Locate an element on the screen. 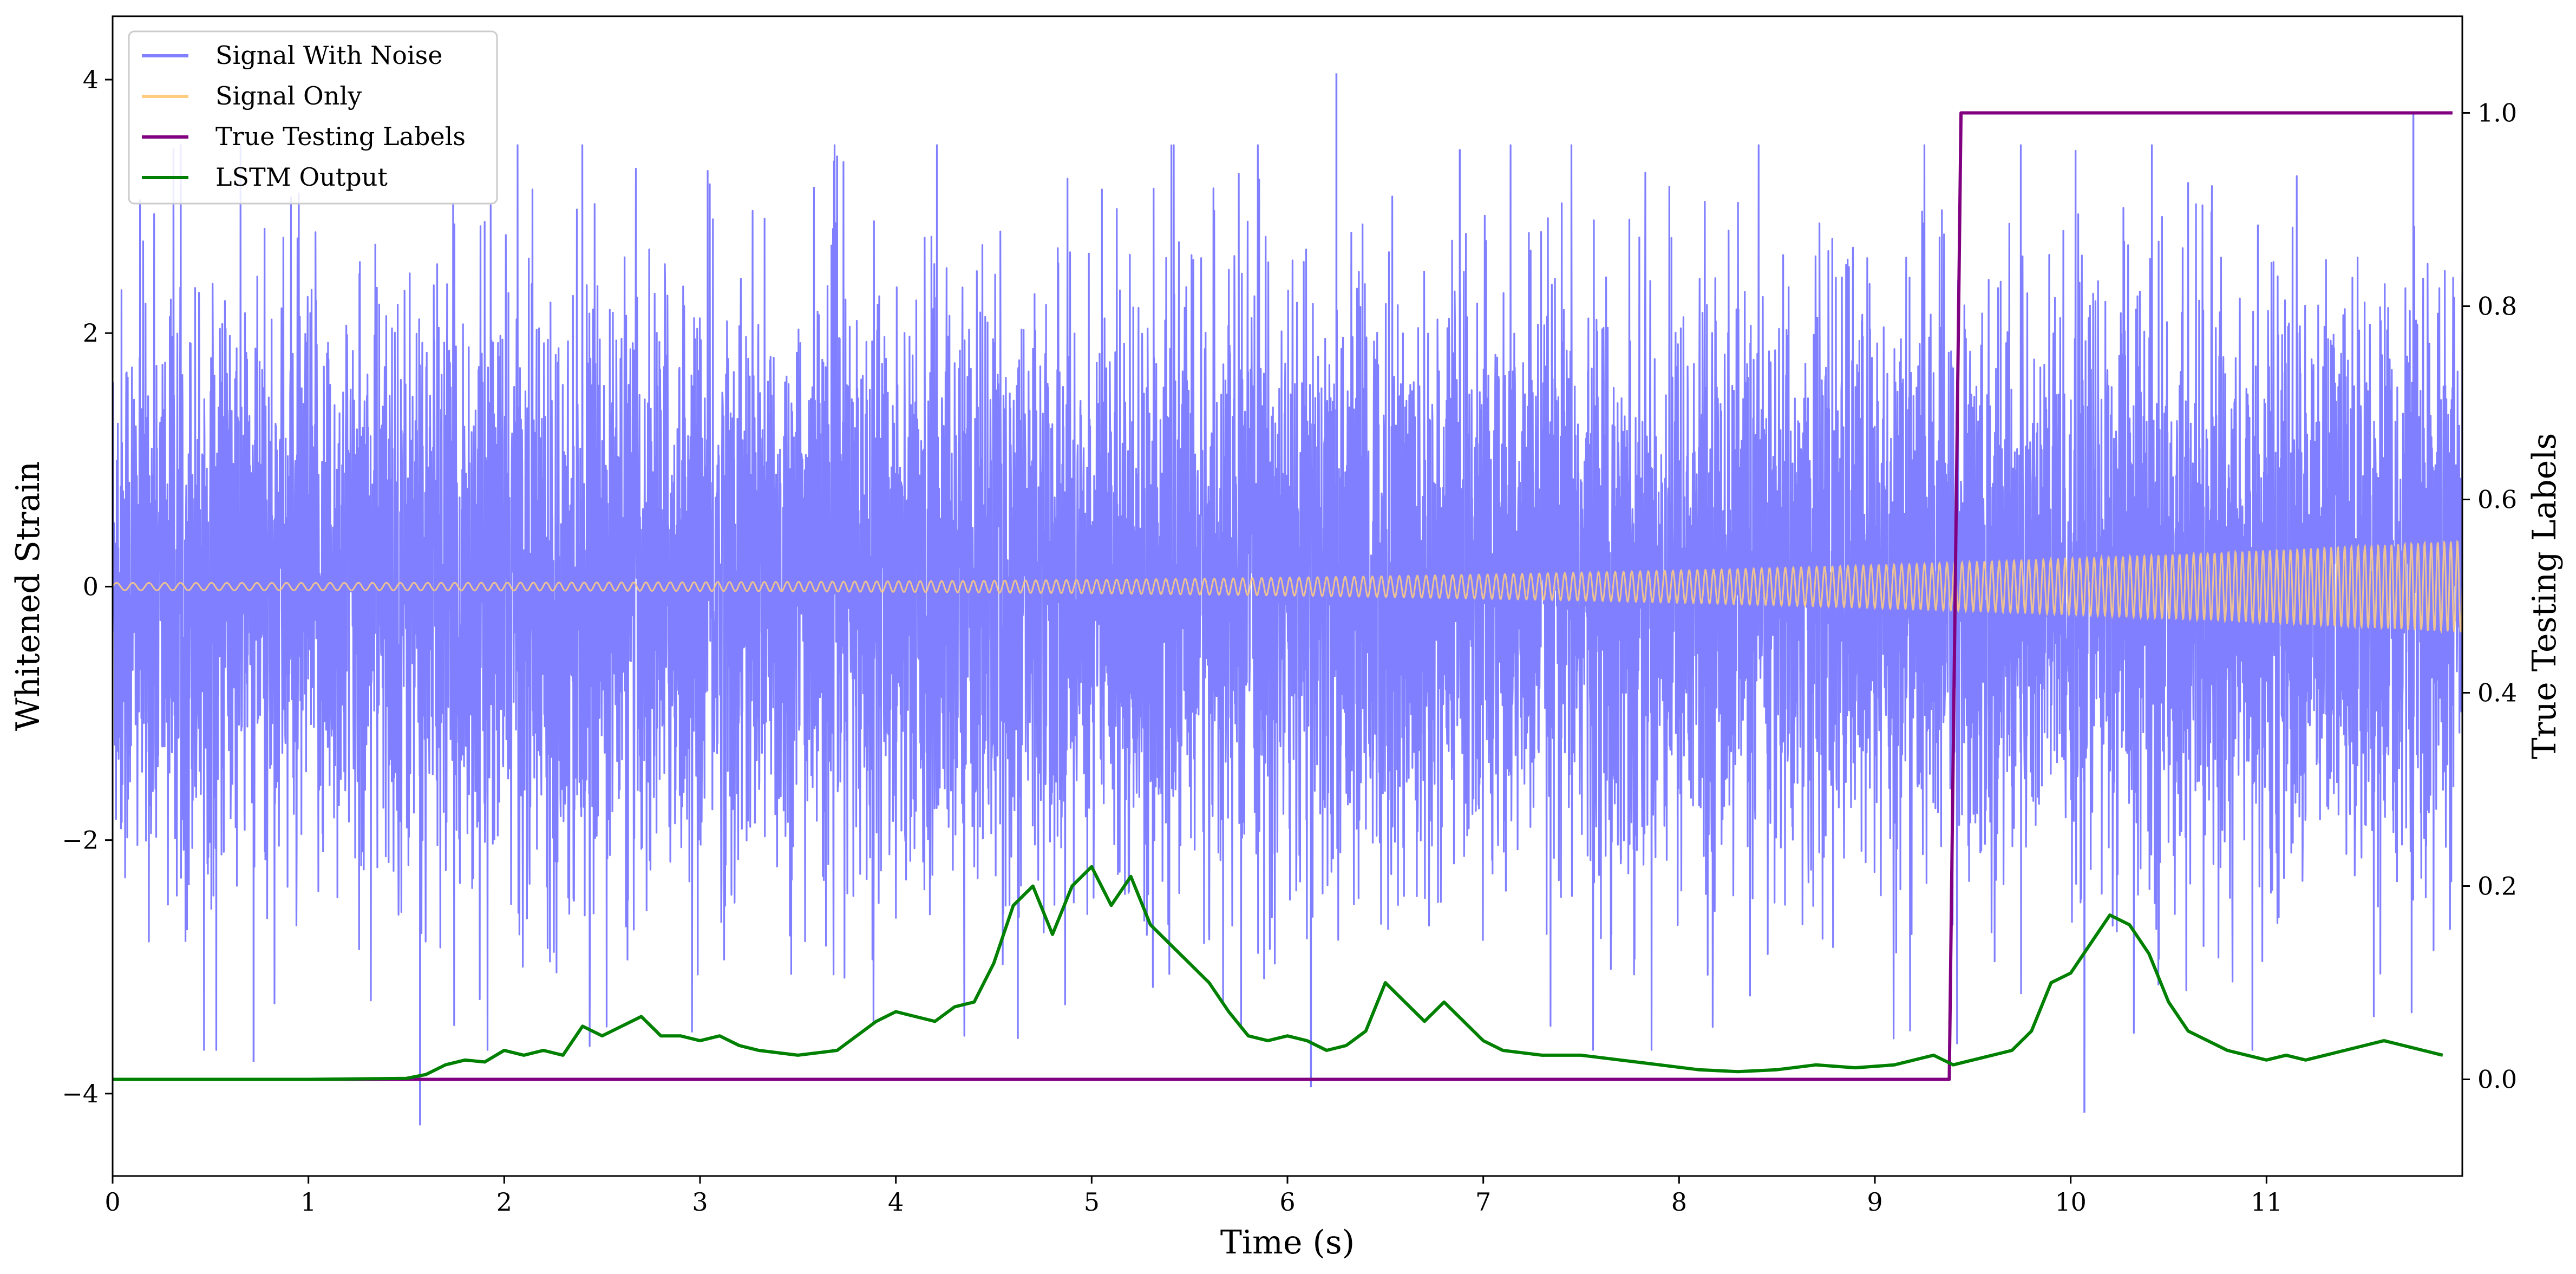 Image resolution: width=2576 pixels, height=1274 pixels. legend-box is located at coordinates (313, 117).